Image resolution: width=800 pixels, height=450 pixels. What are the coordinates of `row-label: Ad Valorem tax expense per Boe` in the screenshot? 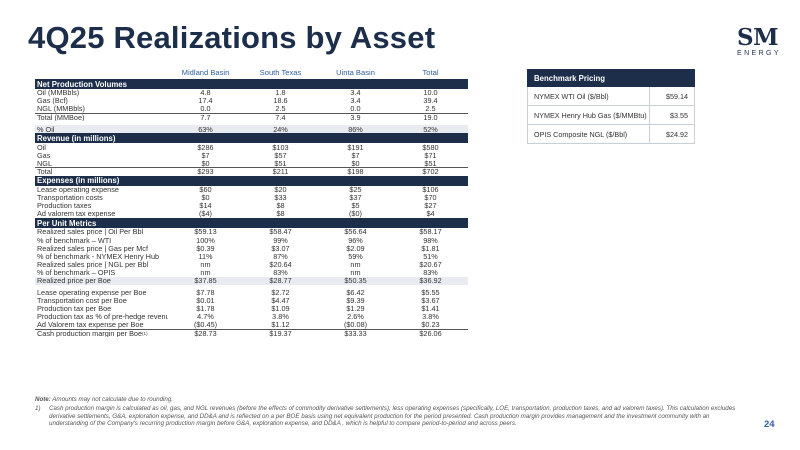 It's located at (101, 325).